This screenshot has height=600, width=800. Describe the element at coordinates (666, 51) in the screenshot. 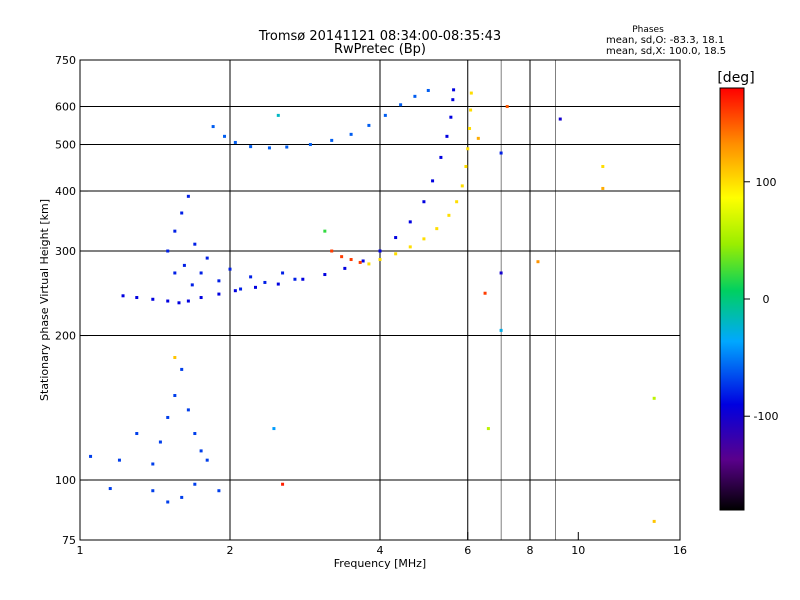

I see `stats-line-x: mean, sd,X: 100.0, 18.5` at that location.